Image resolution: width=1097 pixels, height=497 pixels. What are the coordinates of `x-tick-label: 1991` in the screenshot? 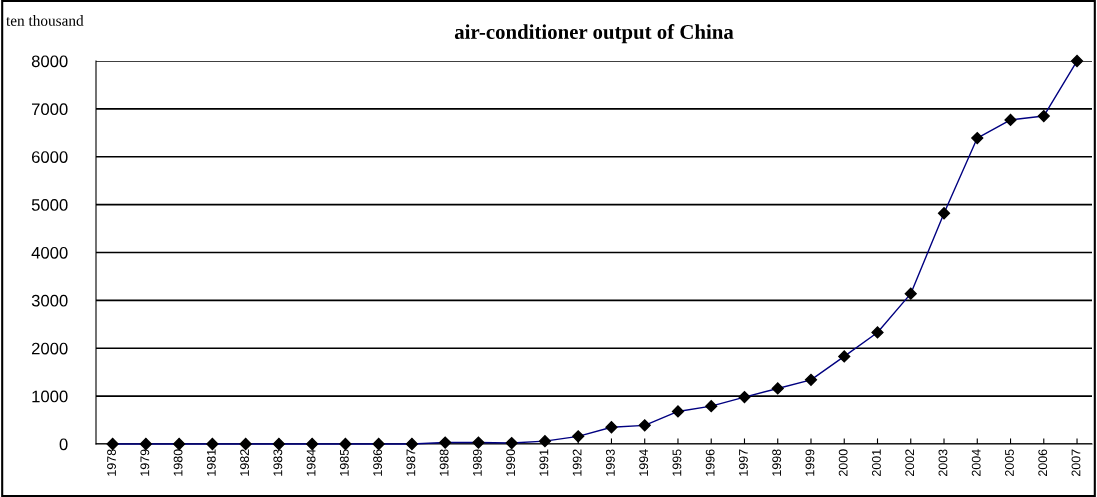 It's located at (544, 462).